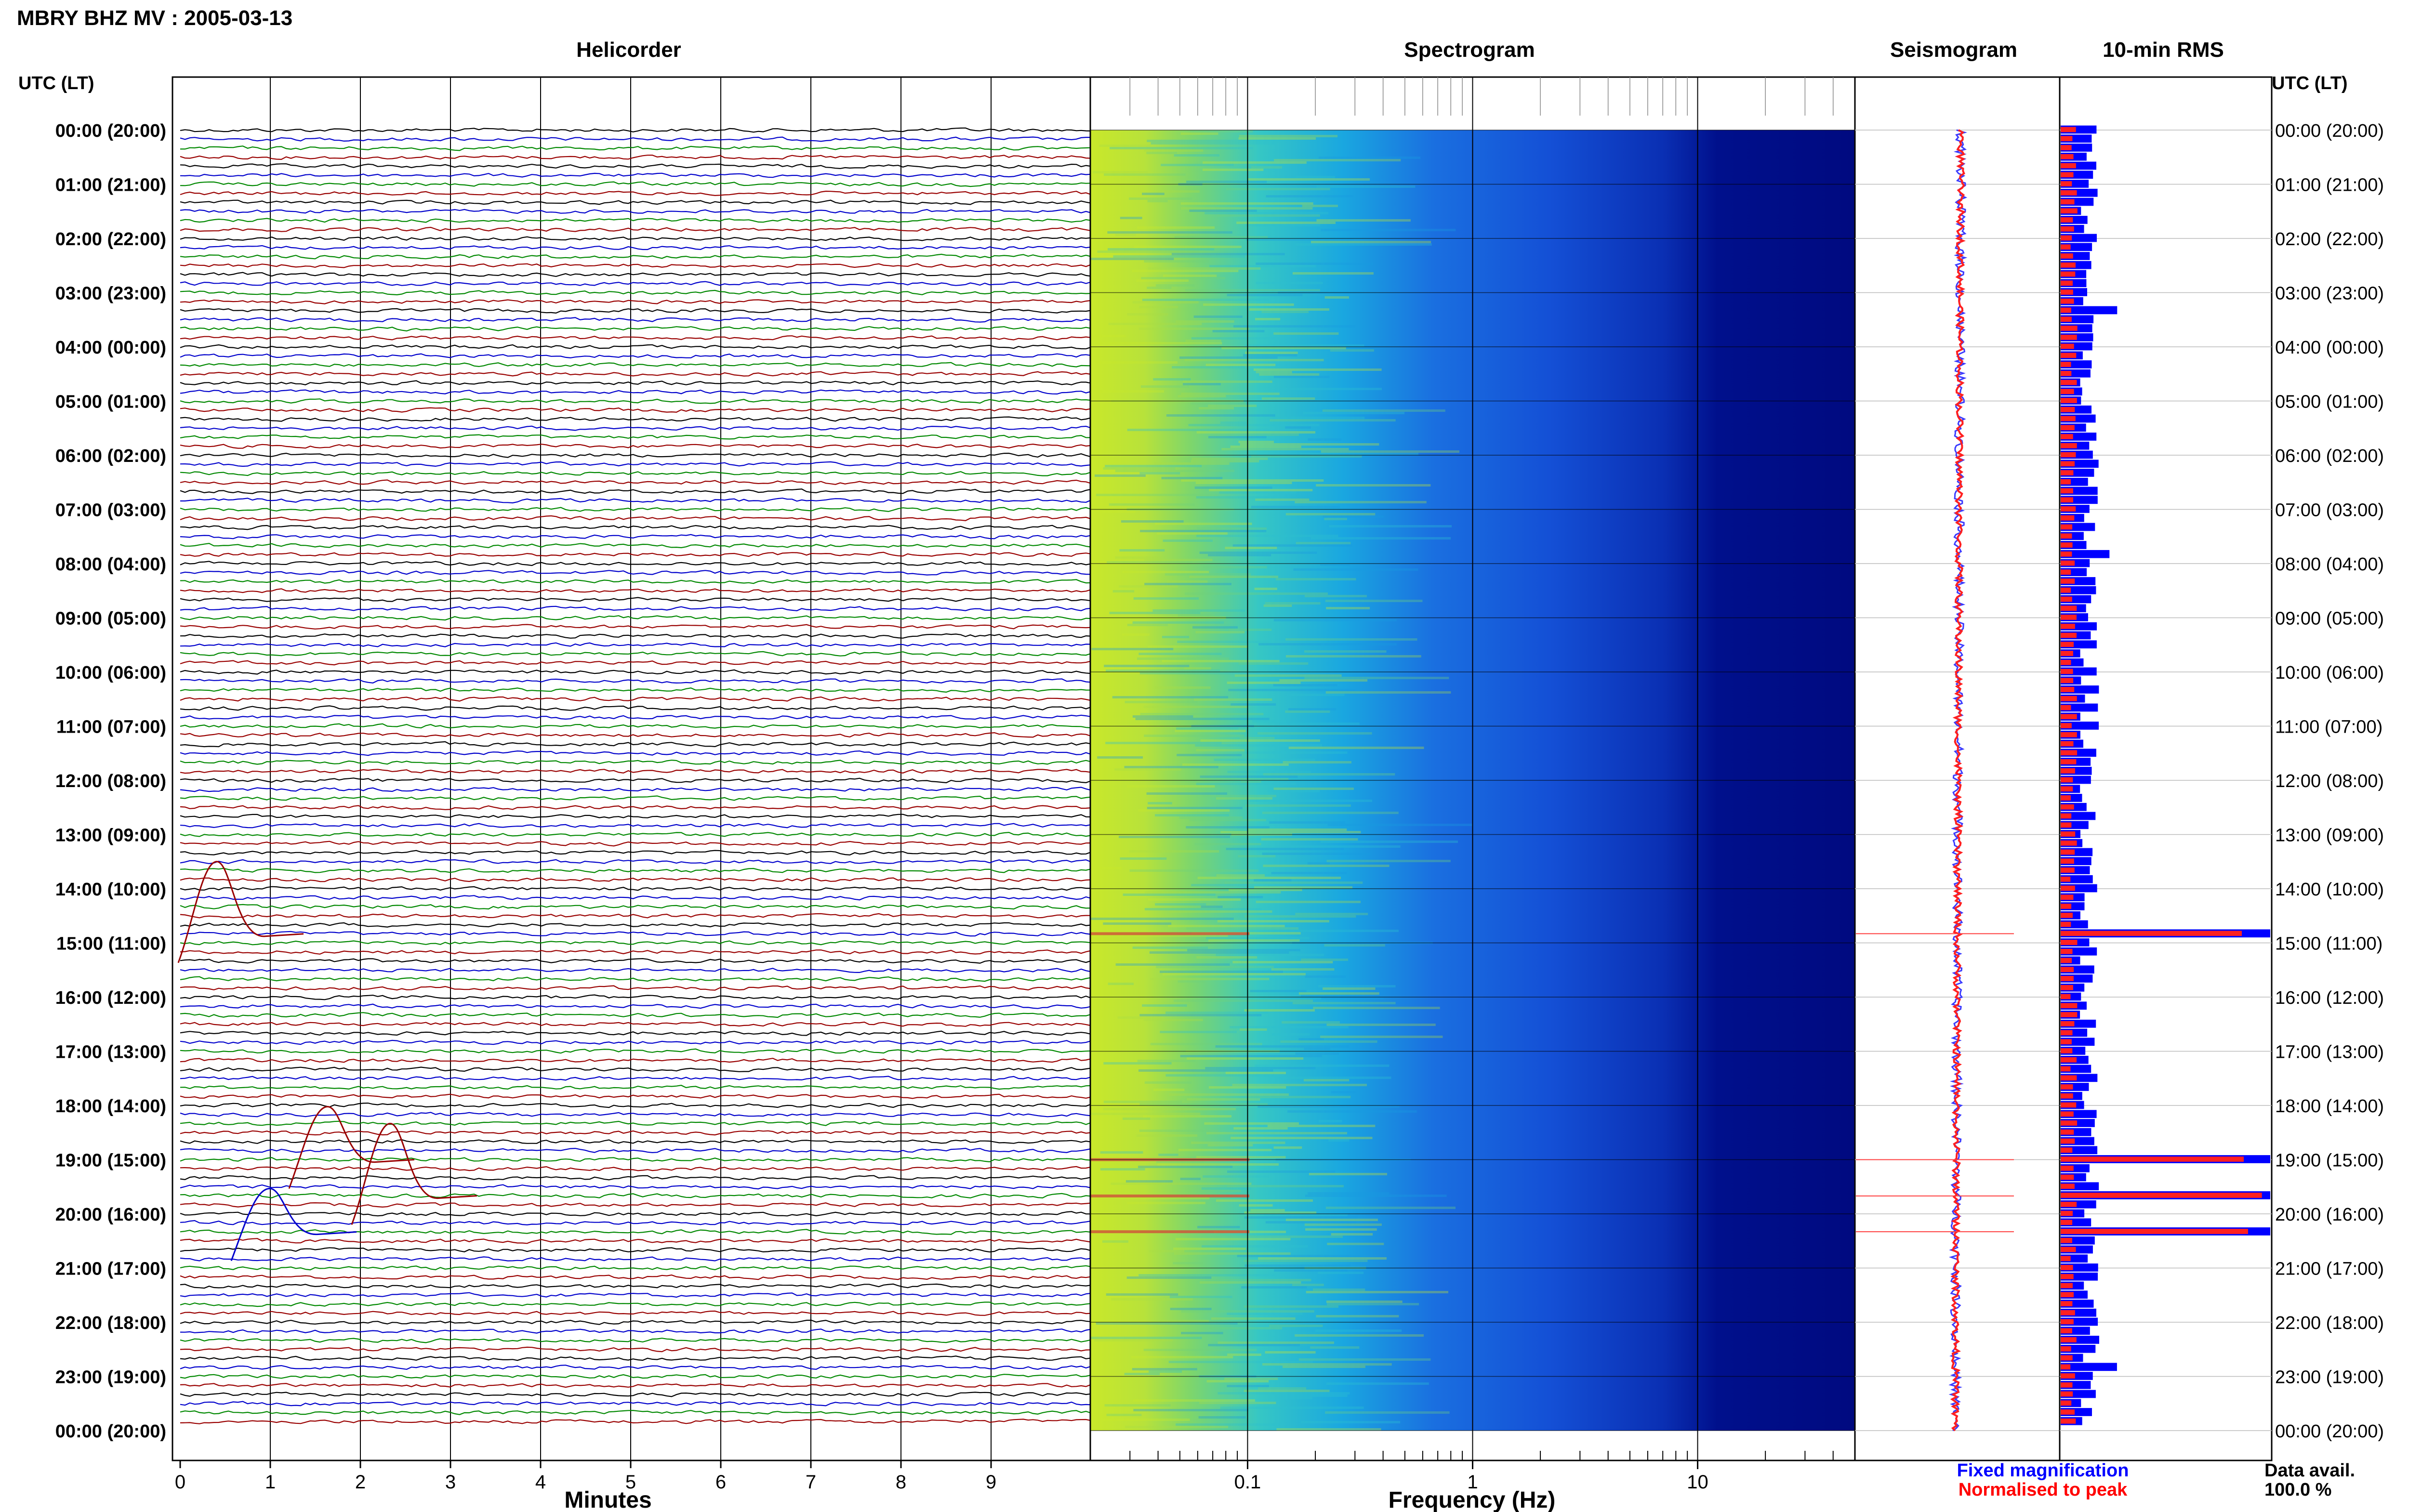 This screenshot has height=1512, width=2409. Describe the element at coordinates (1469, 50) in the screenshot. I see `spectrogram-header: Spectrogram` at that location.